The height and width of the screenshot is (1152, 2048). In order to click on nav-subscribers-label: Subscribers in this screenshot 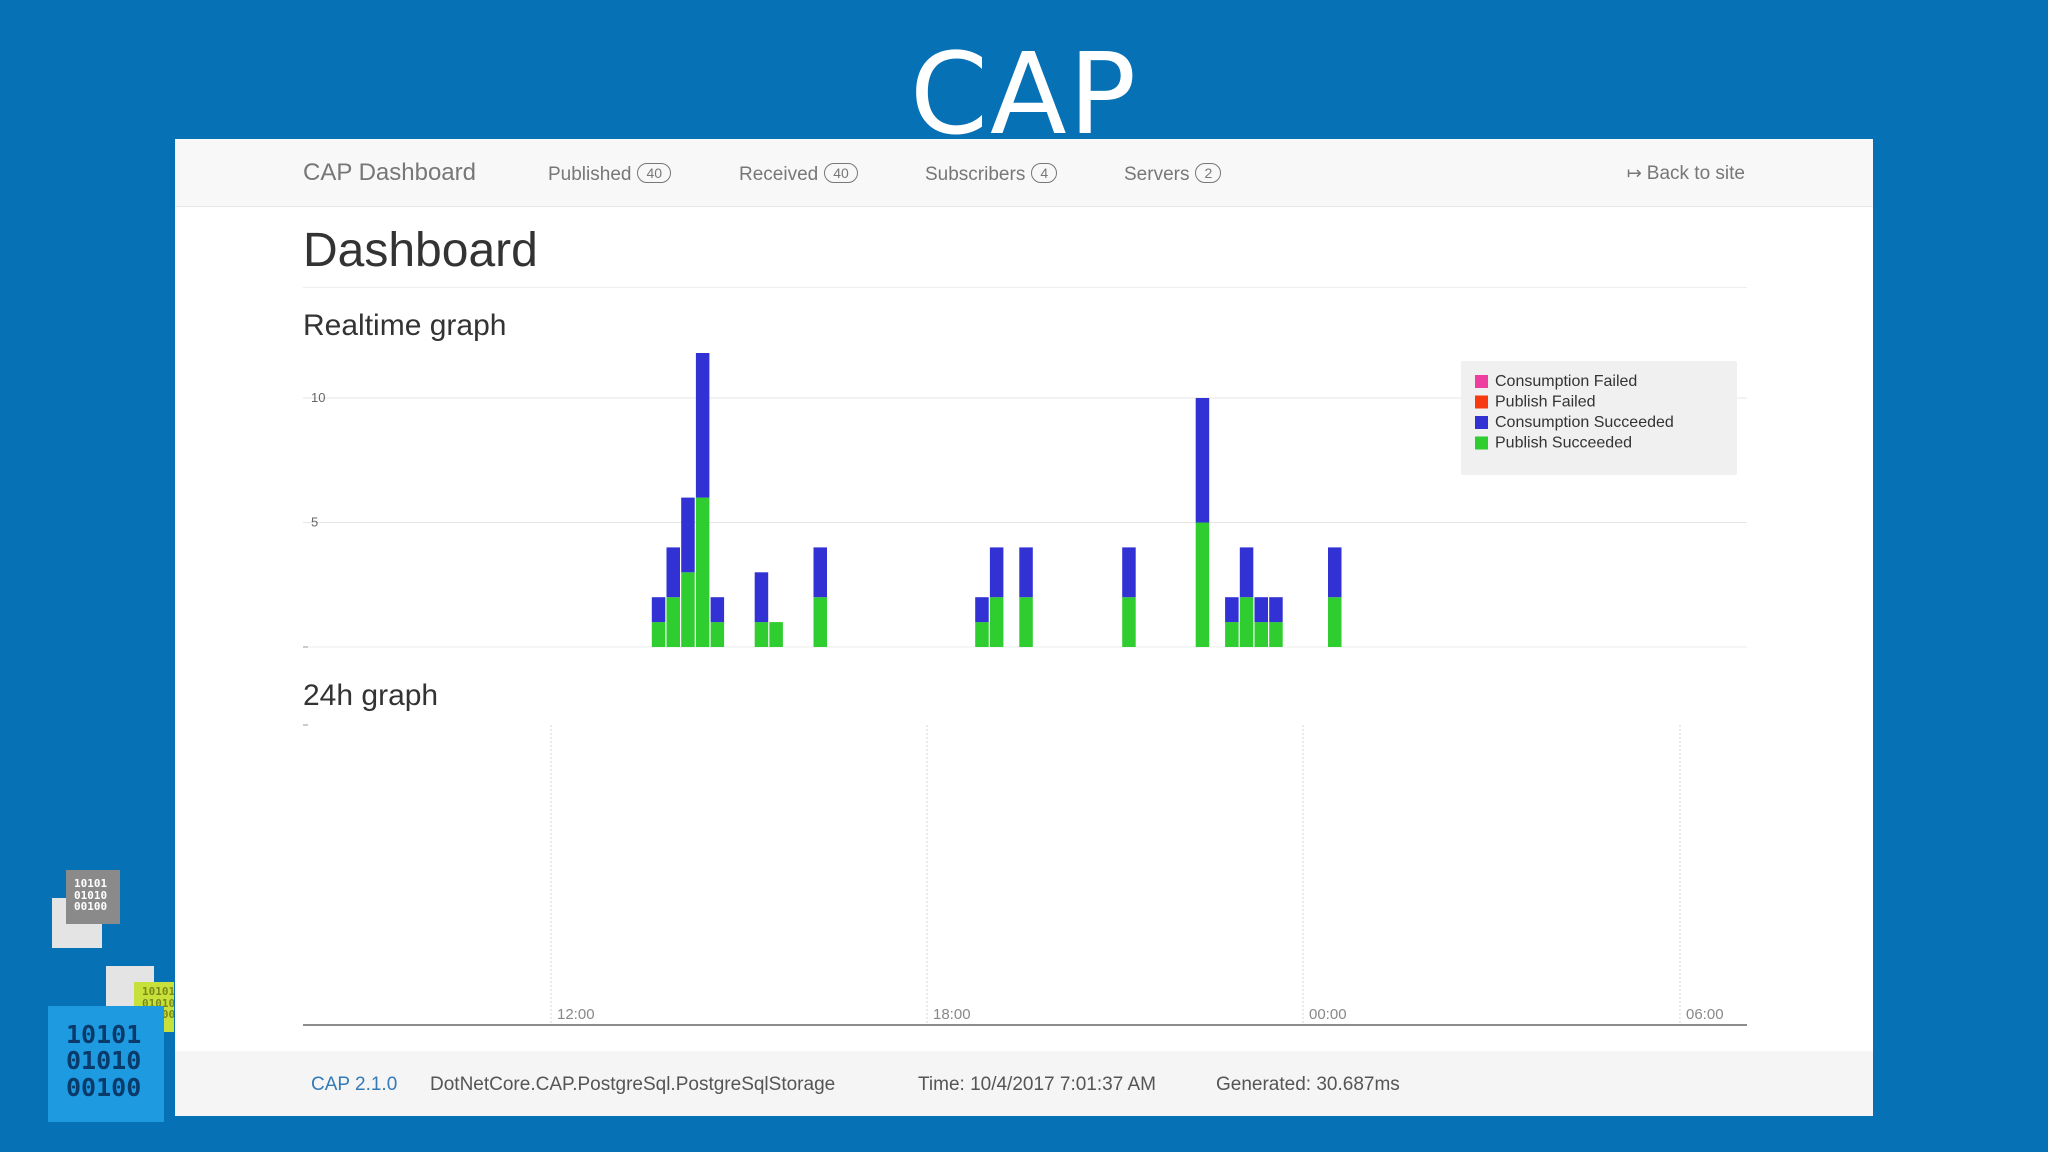, I will do `click(975, 174)`.